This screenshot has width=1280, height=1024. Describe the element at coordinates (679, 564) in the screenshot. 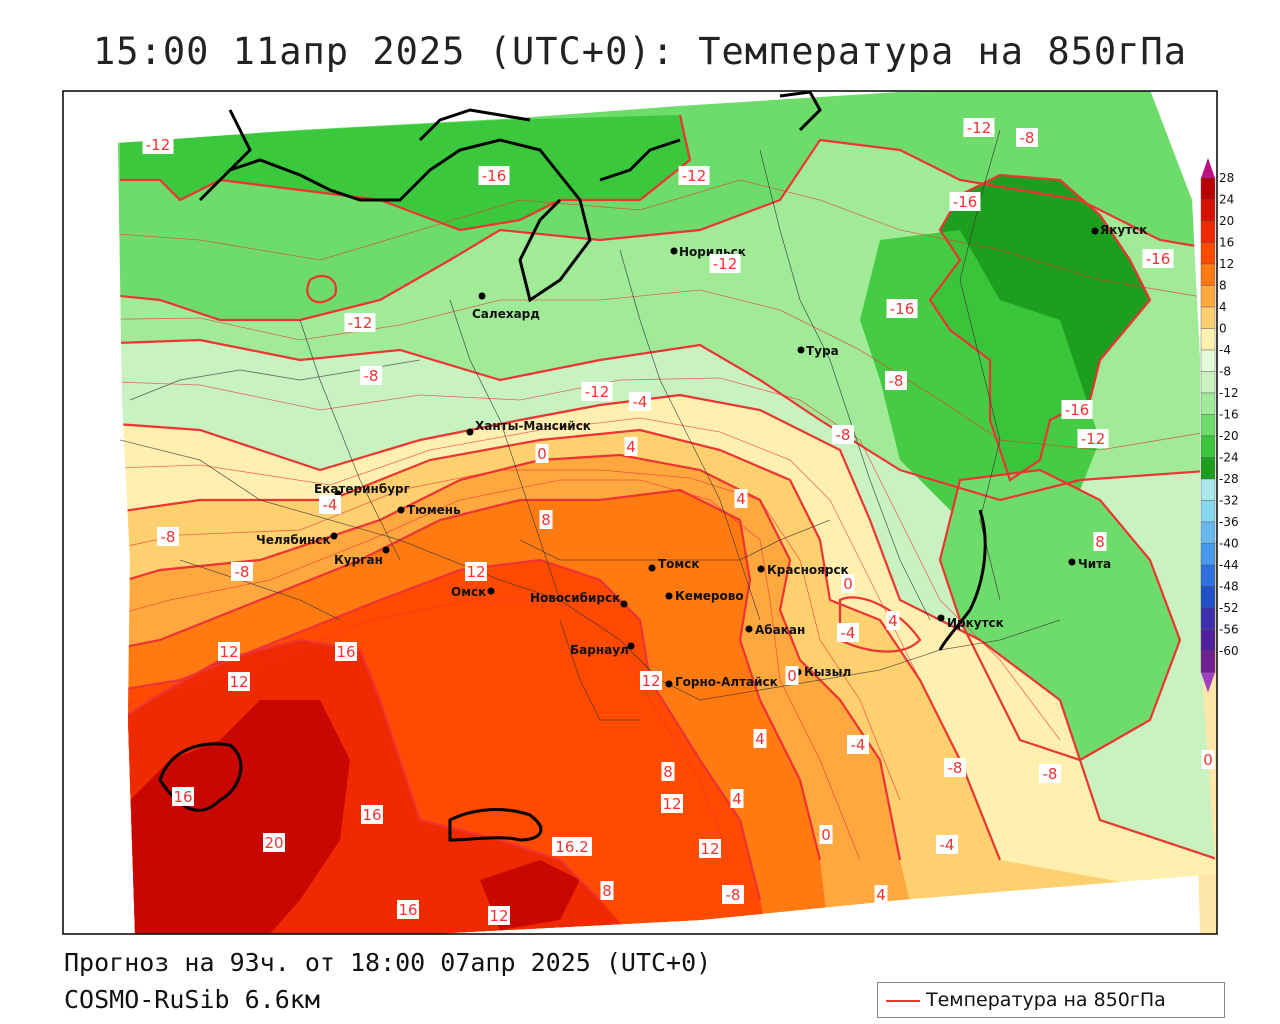

I see `city-label: Томск` at that location.